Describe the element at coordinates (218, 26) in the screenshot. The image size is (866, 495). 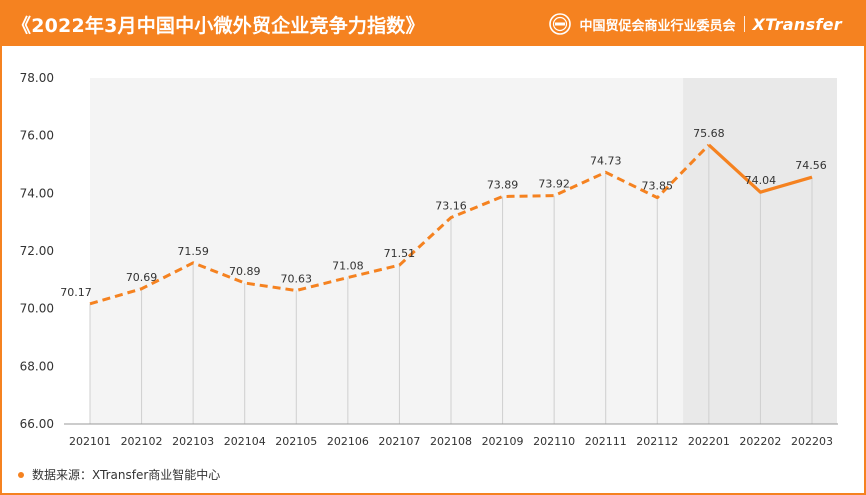
I see `page-title: 《2022年3月中国中小微外贸企业竞争力指数》` at that location.